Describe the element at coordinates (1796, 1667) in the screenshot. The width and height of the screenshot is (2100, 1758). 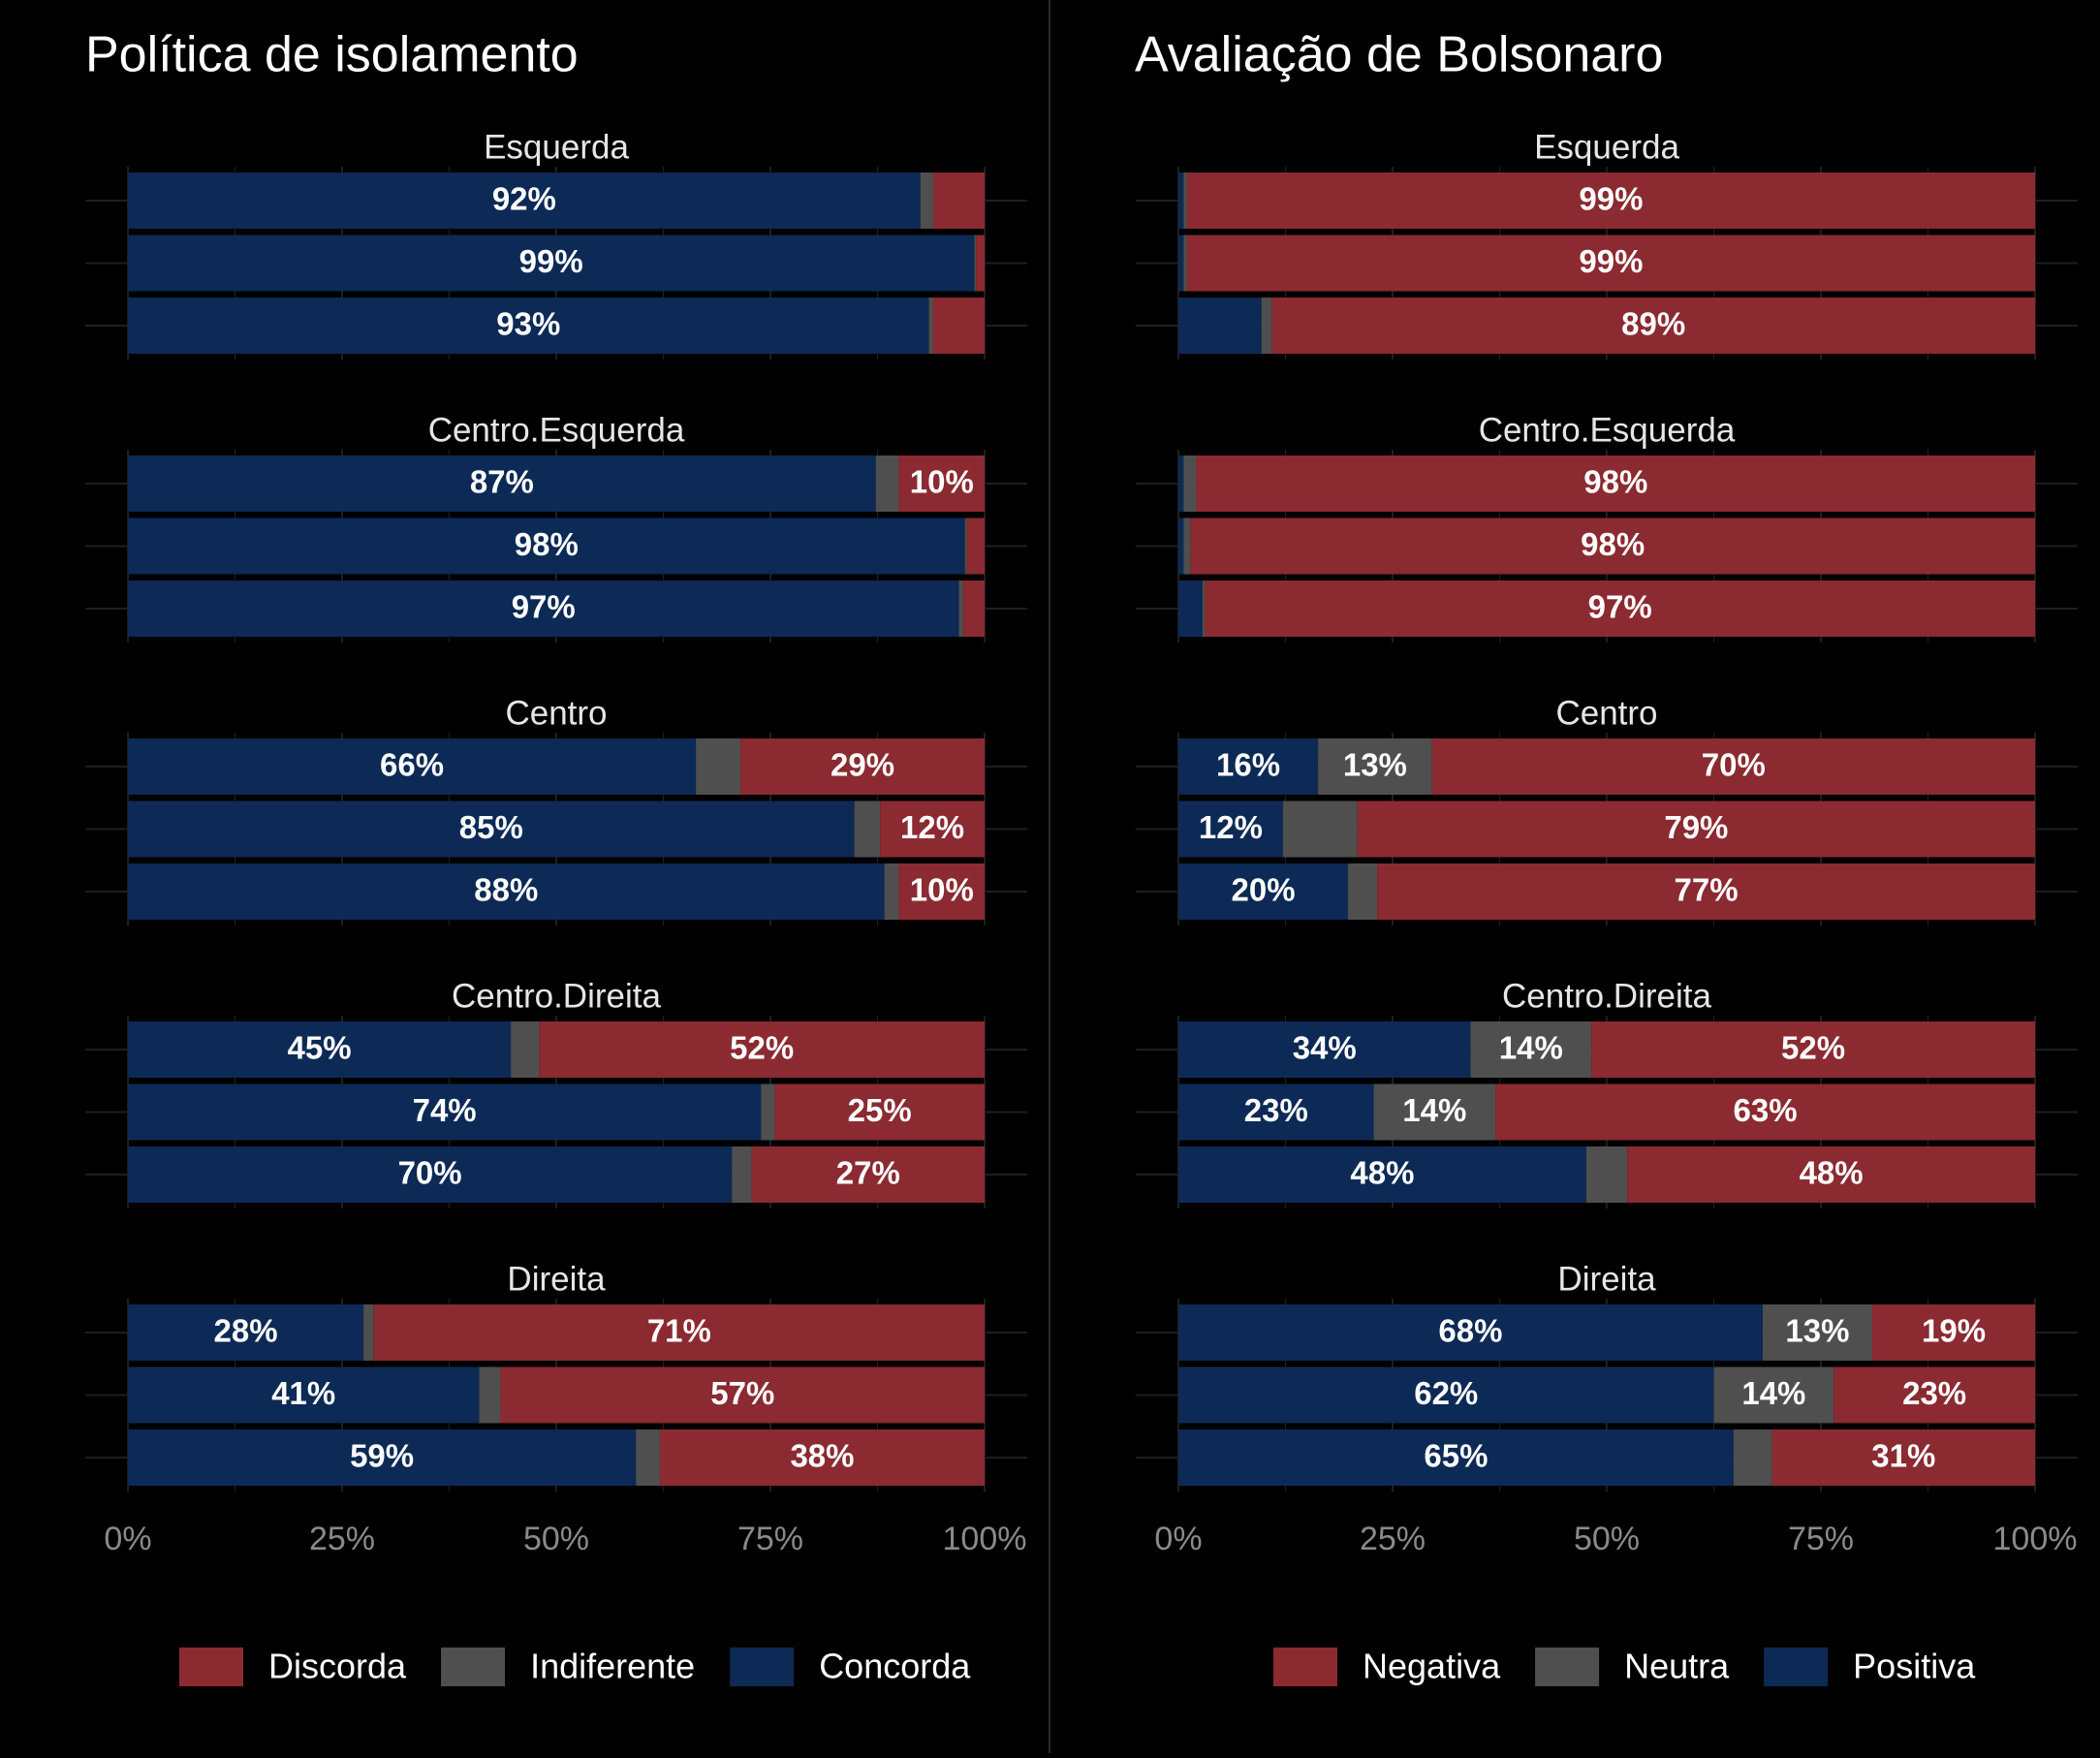
I see `legend-swatch-positive` at that location.